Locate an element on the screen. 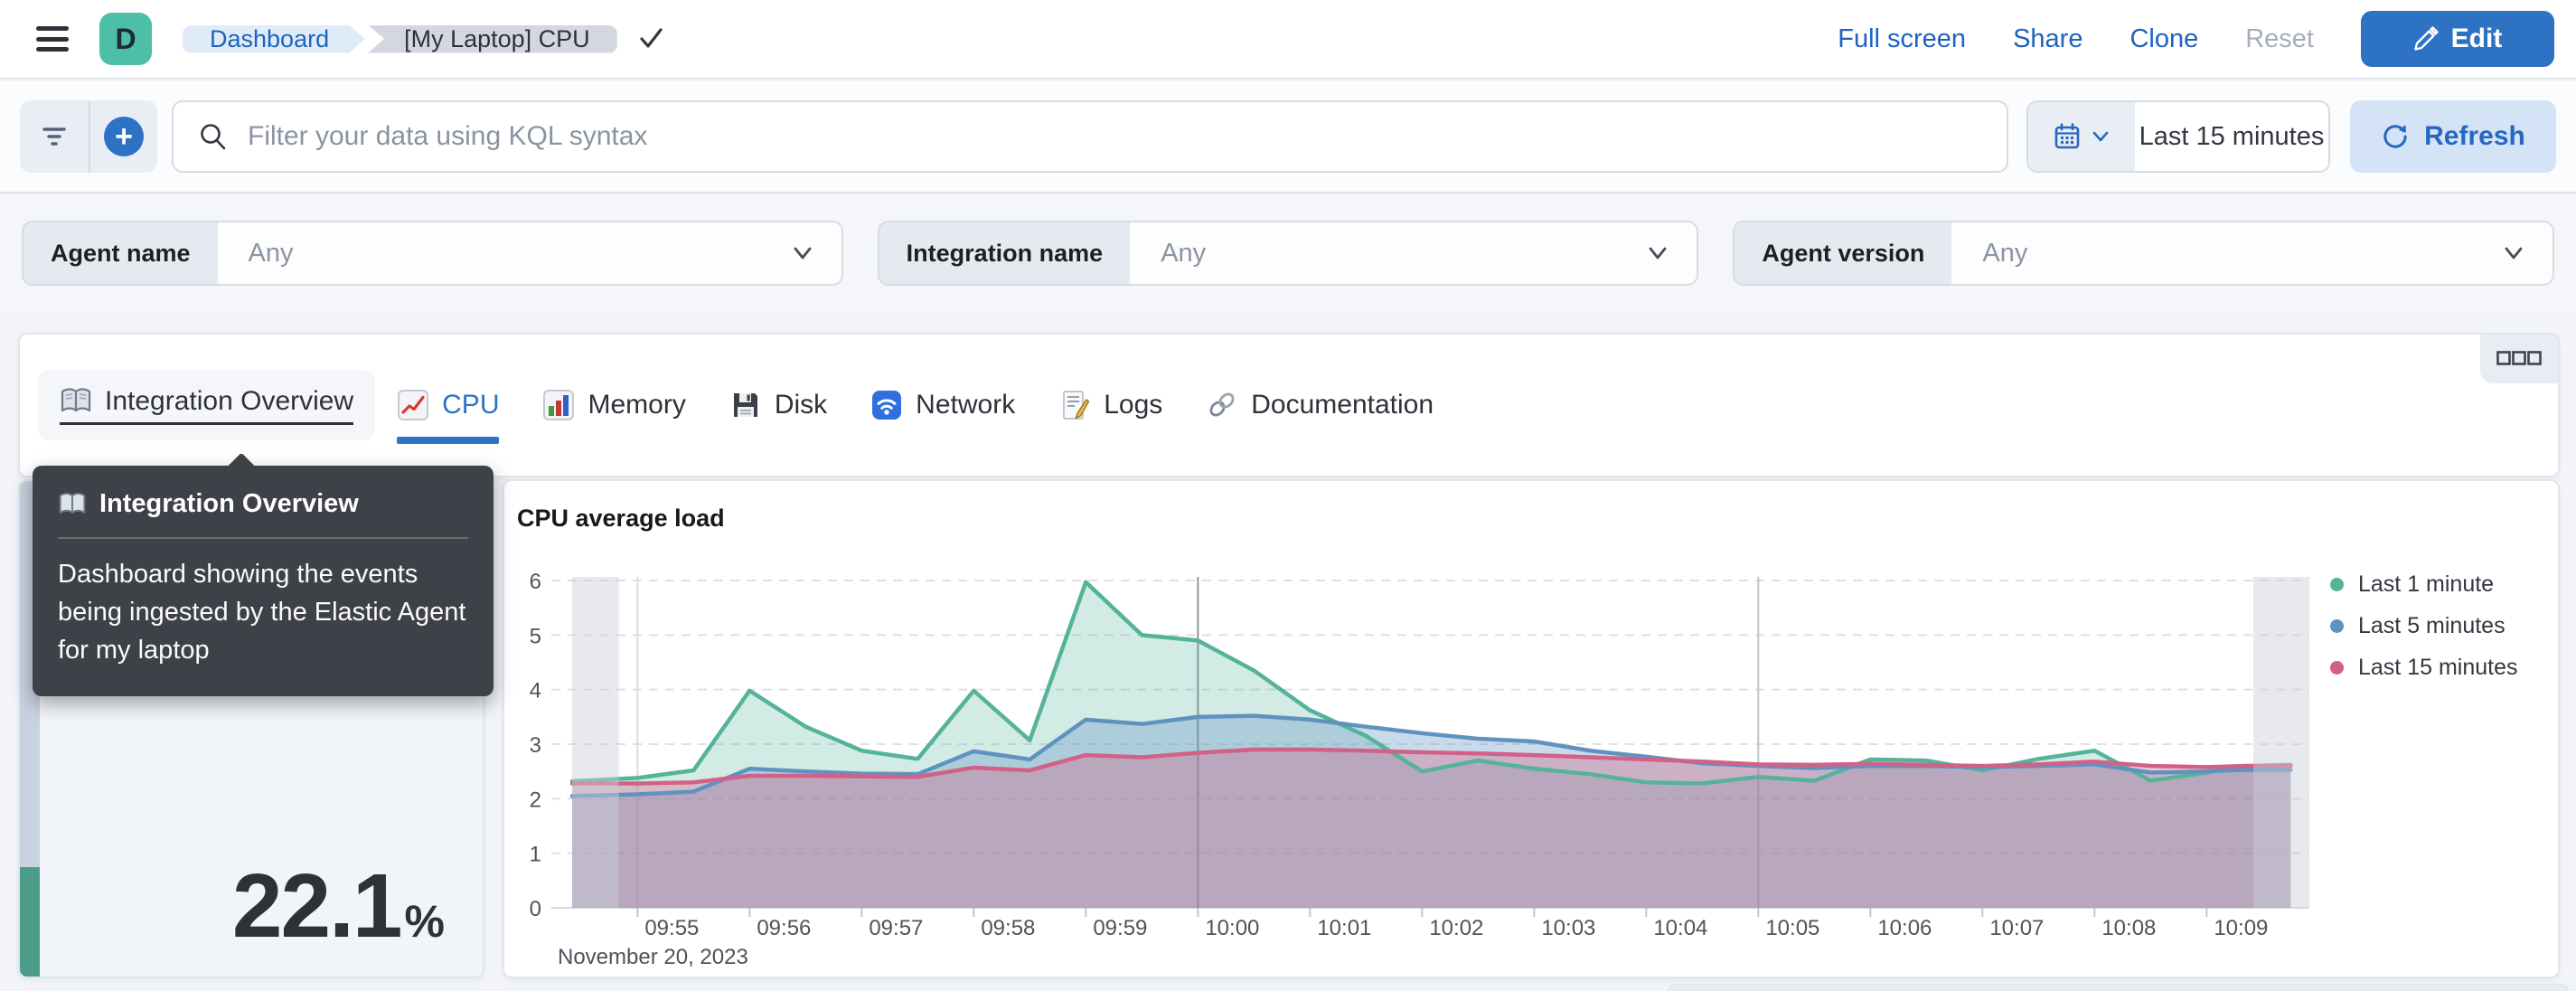  calendar-icon is located at coordinates (2067, 136).